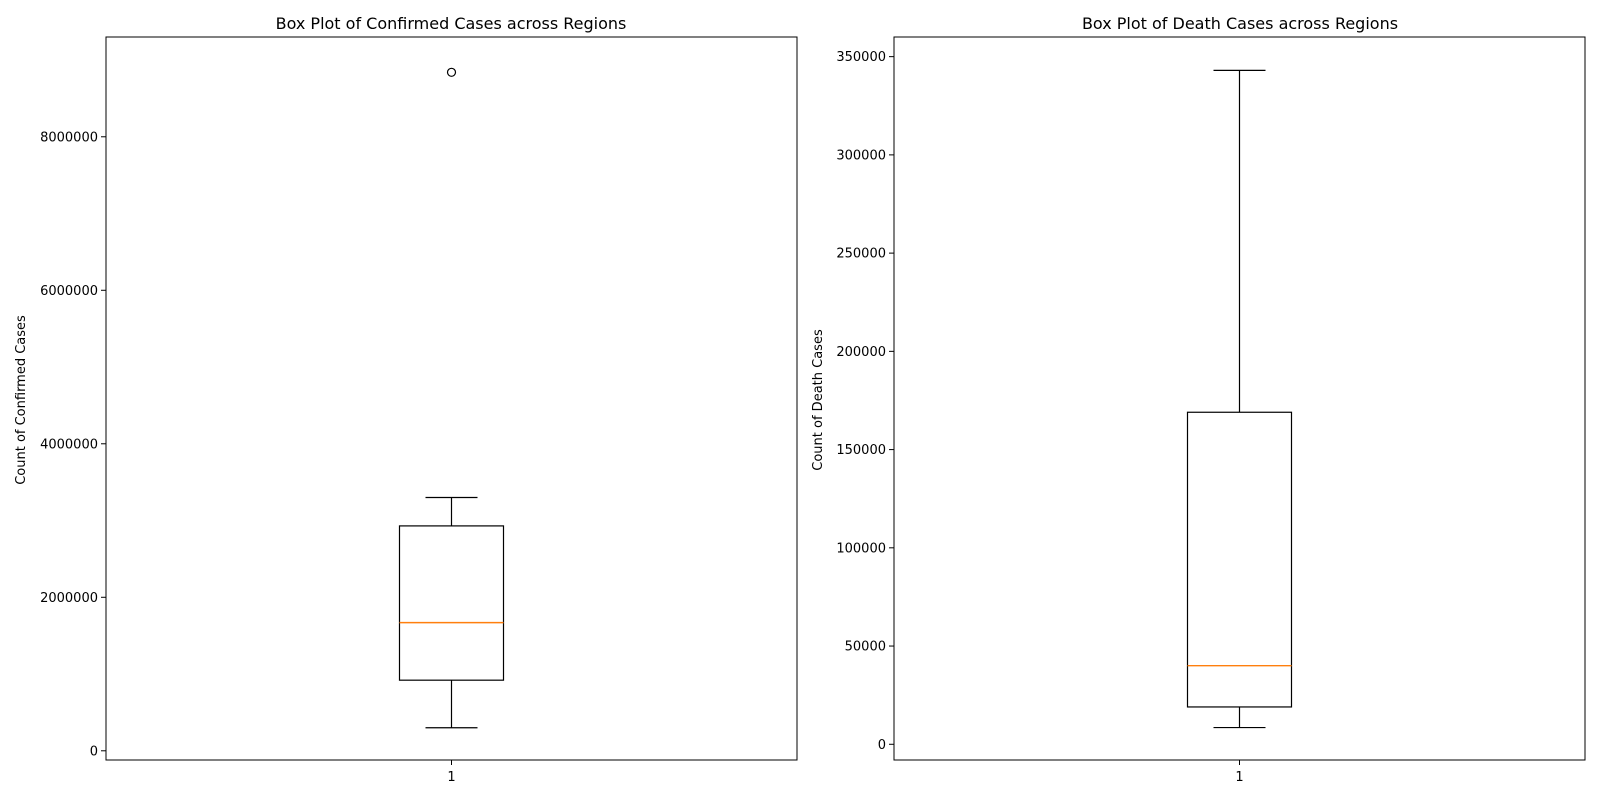  What do you see at coordinates (21, 400) in the screenshot?
I see `y-axis-label: Count of Confirmed Cases` at bounding box center [21, 400].